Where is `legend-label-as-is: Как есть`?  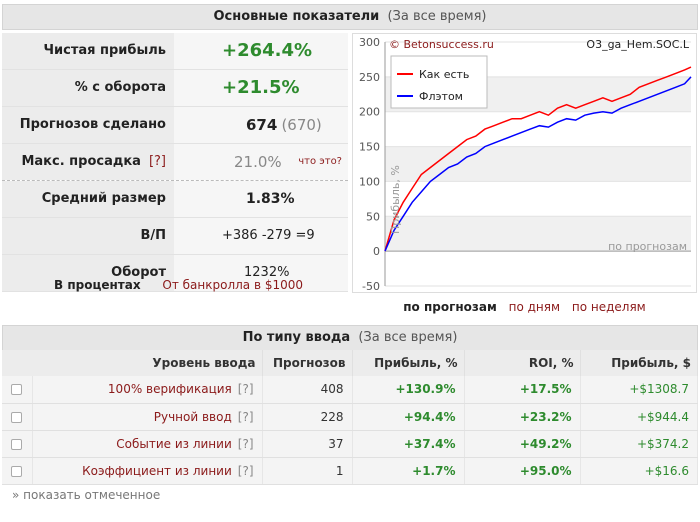
legend-label-as-is: Как есть is located at coordinates (444, 74).